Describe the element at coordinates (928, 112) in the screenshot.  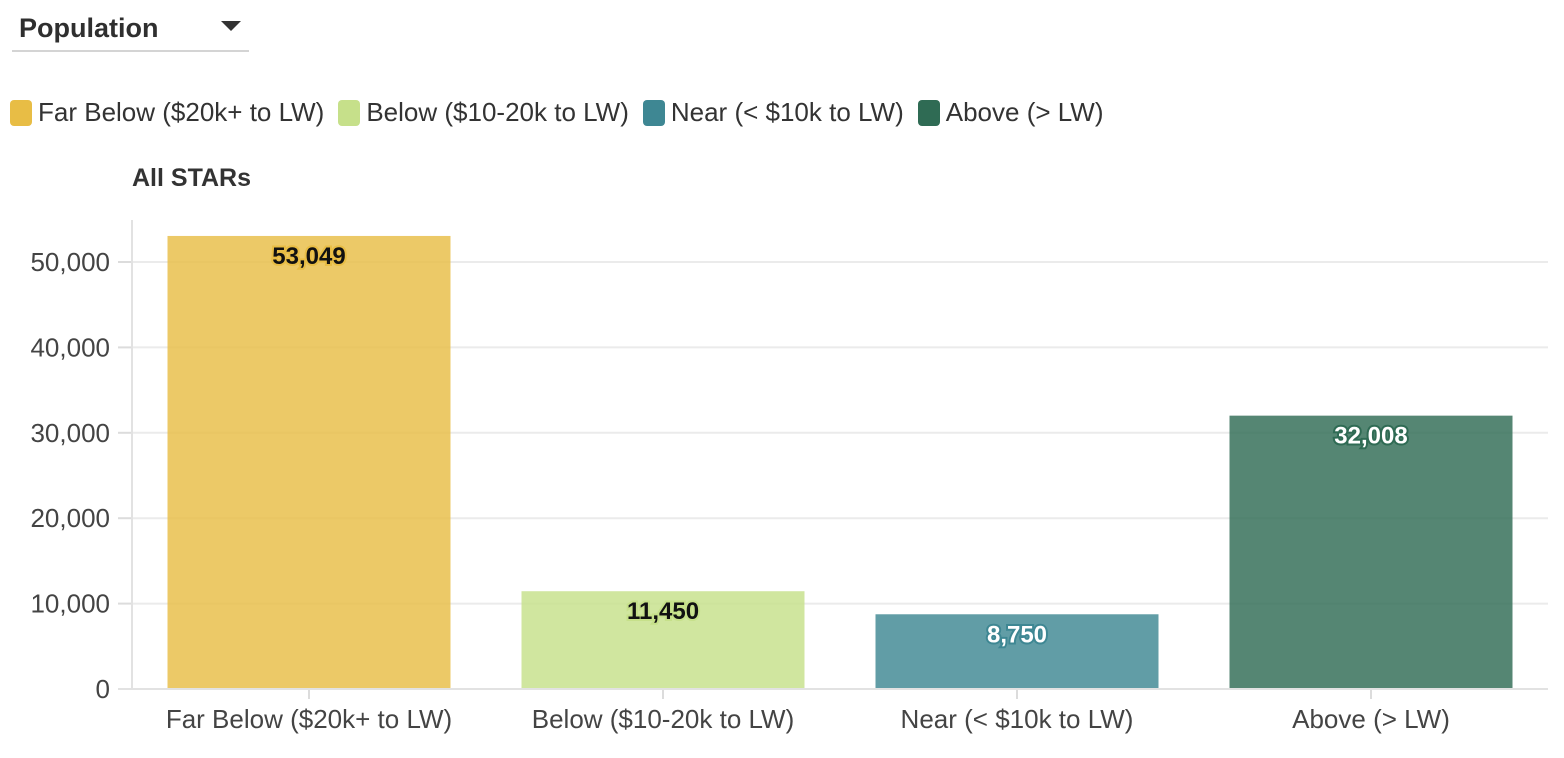
I see `legend-swatch-above` at that location.